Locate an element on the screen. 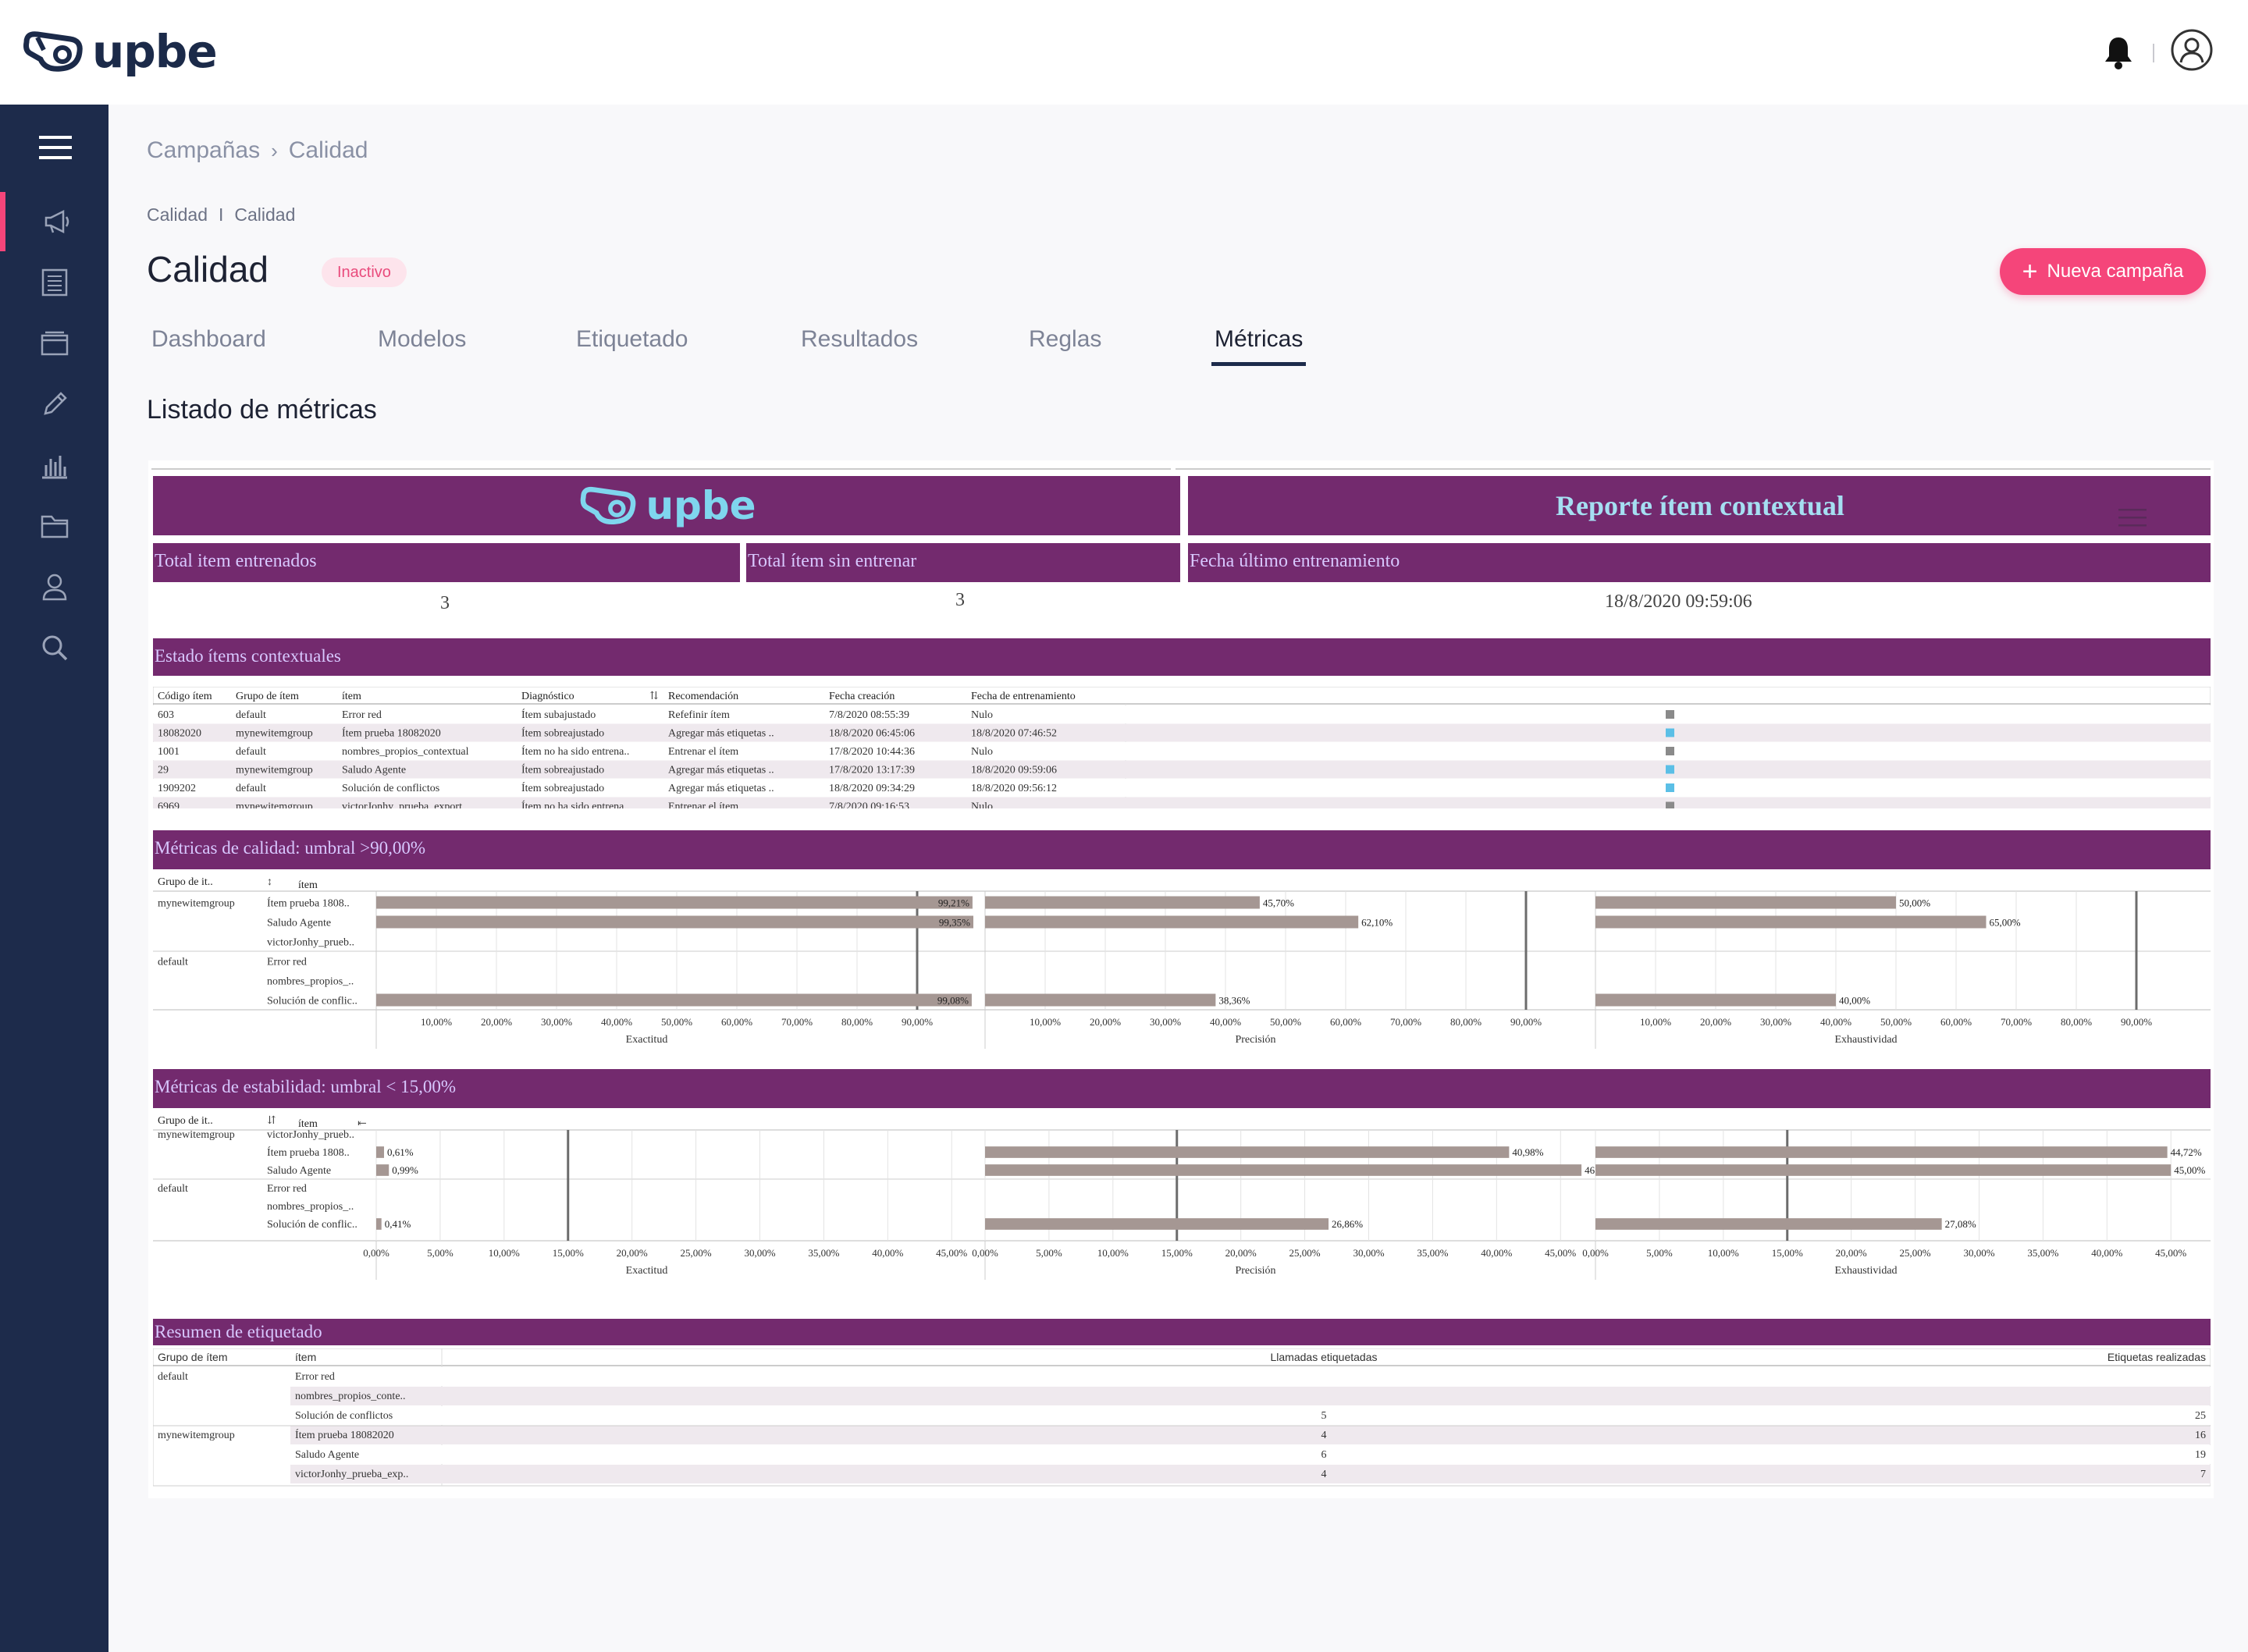 The image size is (2248, 1652). resumen-item: victorJonhy_prueba_exp.. is located at coordinates (352, 1475).